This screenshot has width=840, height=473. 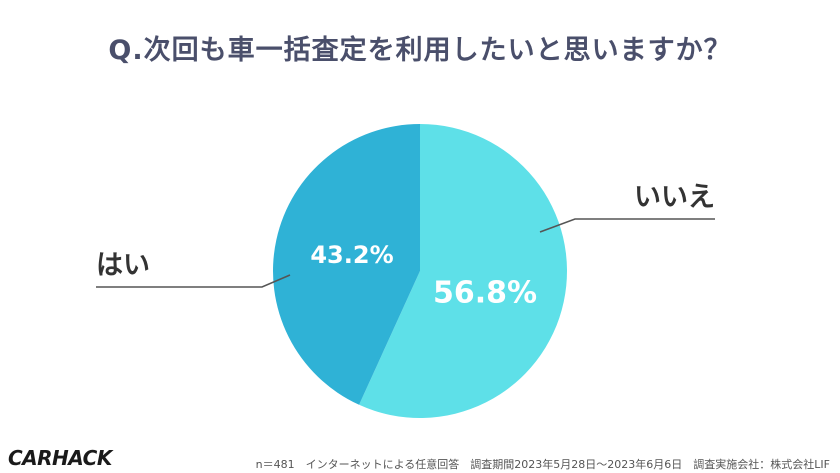 I want to click on leader-line-yes, so click(x=193, y=281).